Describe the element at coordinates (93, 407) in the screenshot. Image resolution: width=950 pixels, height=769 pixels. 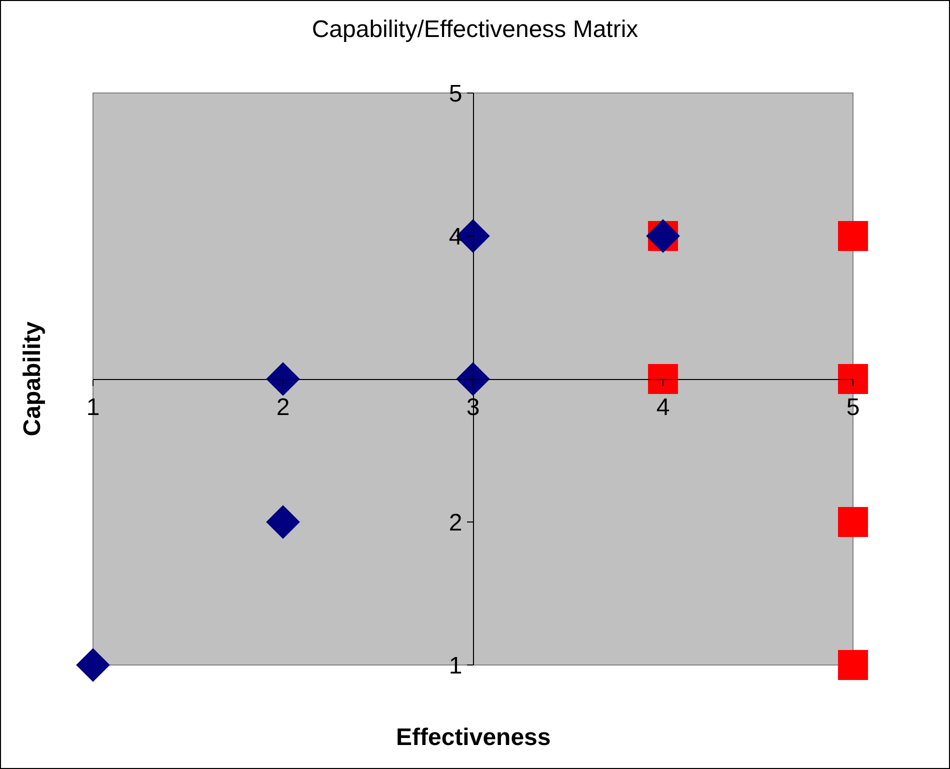
I see `x-tick-label: 1` at that location.